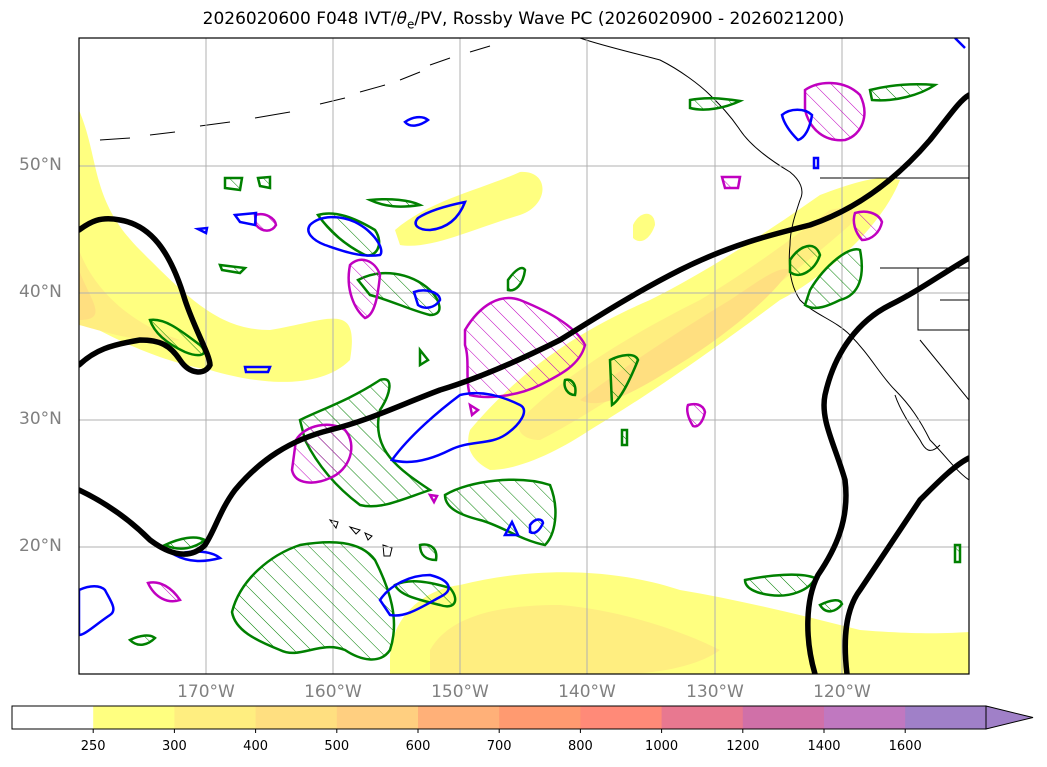 The height and width of the screenshot is (767, 1047). What do you see at coordinates (255, 746) in the screenshot?
I see `colorbar-tick-label: 400` at bounding box center [255, 746].